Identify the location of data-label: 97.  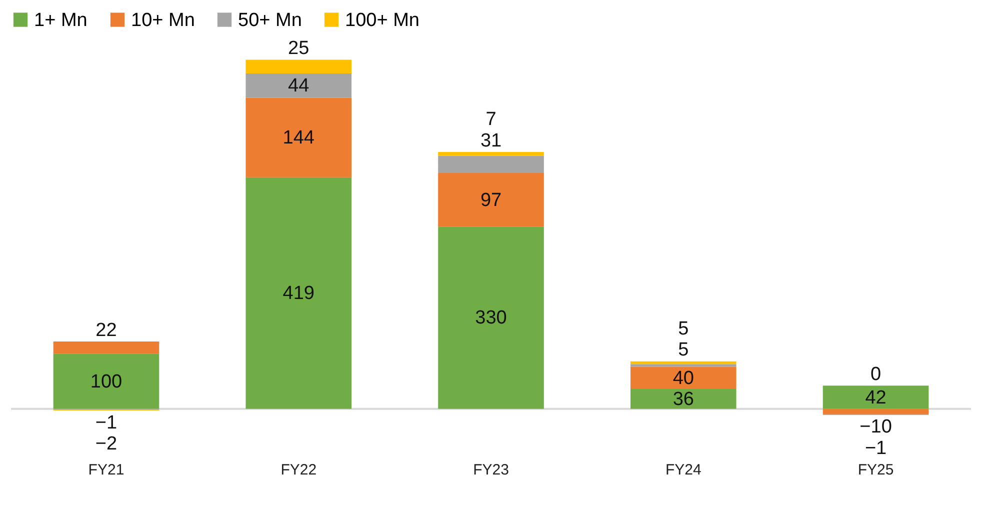
(491, 200).